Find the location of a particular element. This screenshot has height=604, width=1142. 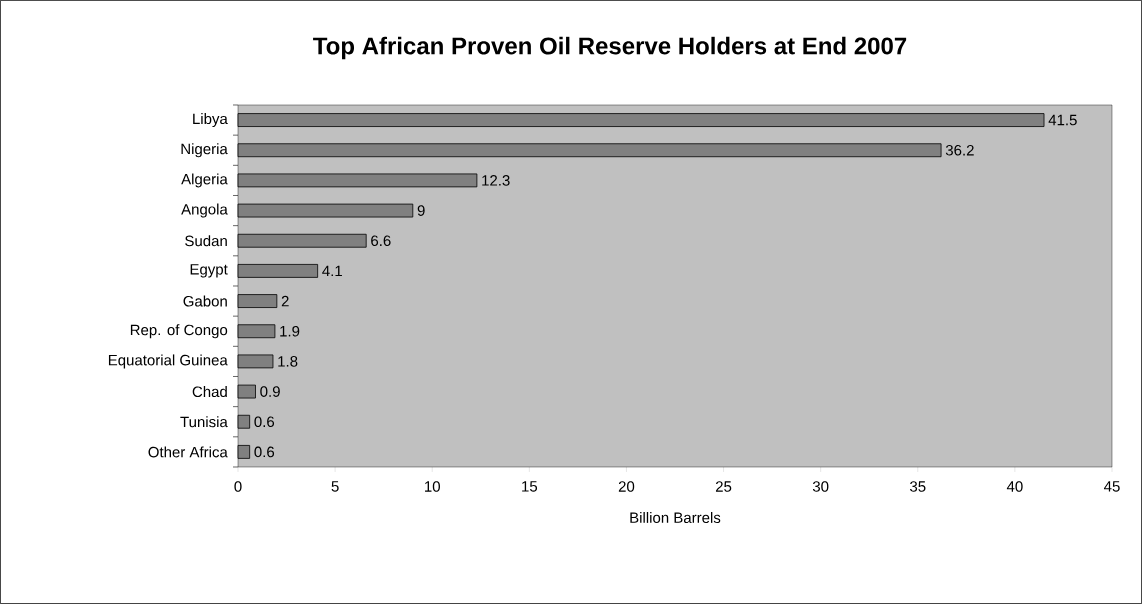

x-tick-label: 25 is located at coordinates (723, 486).